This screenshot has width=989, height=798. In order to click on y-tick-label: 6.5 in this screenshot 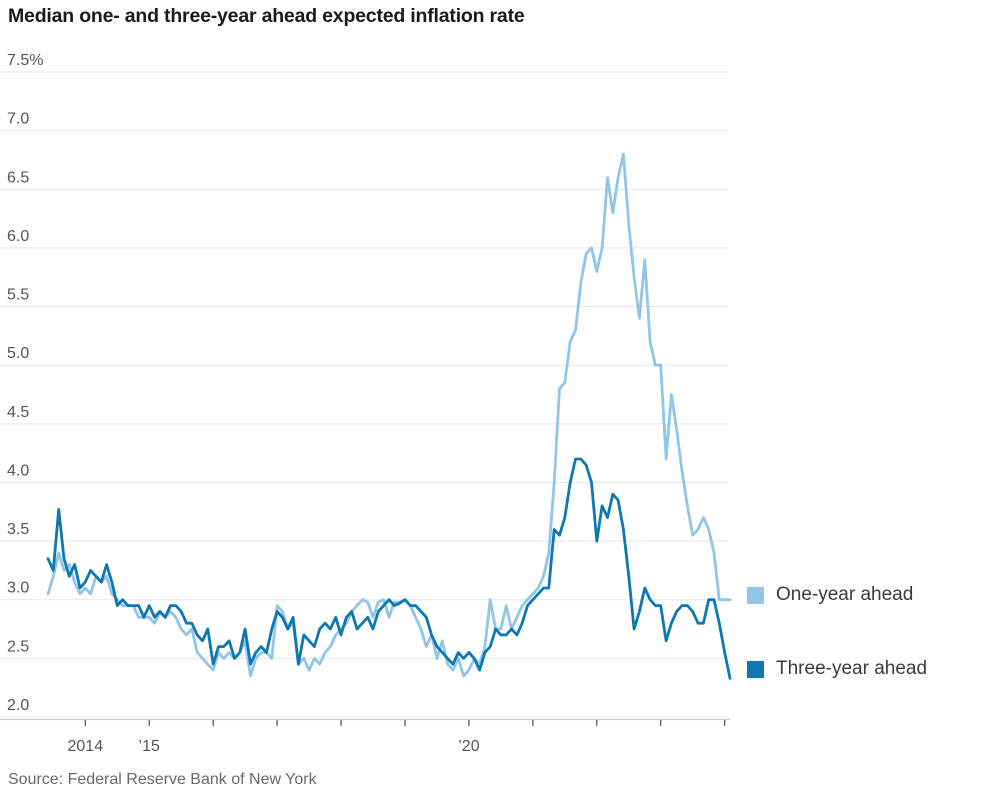, I will do `click(18, 177)`.